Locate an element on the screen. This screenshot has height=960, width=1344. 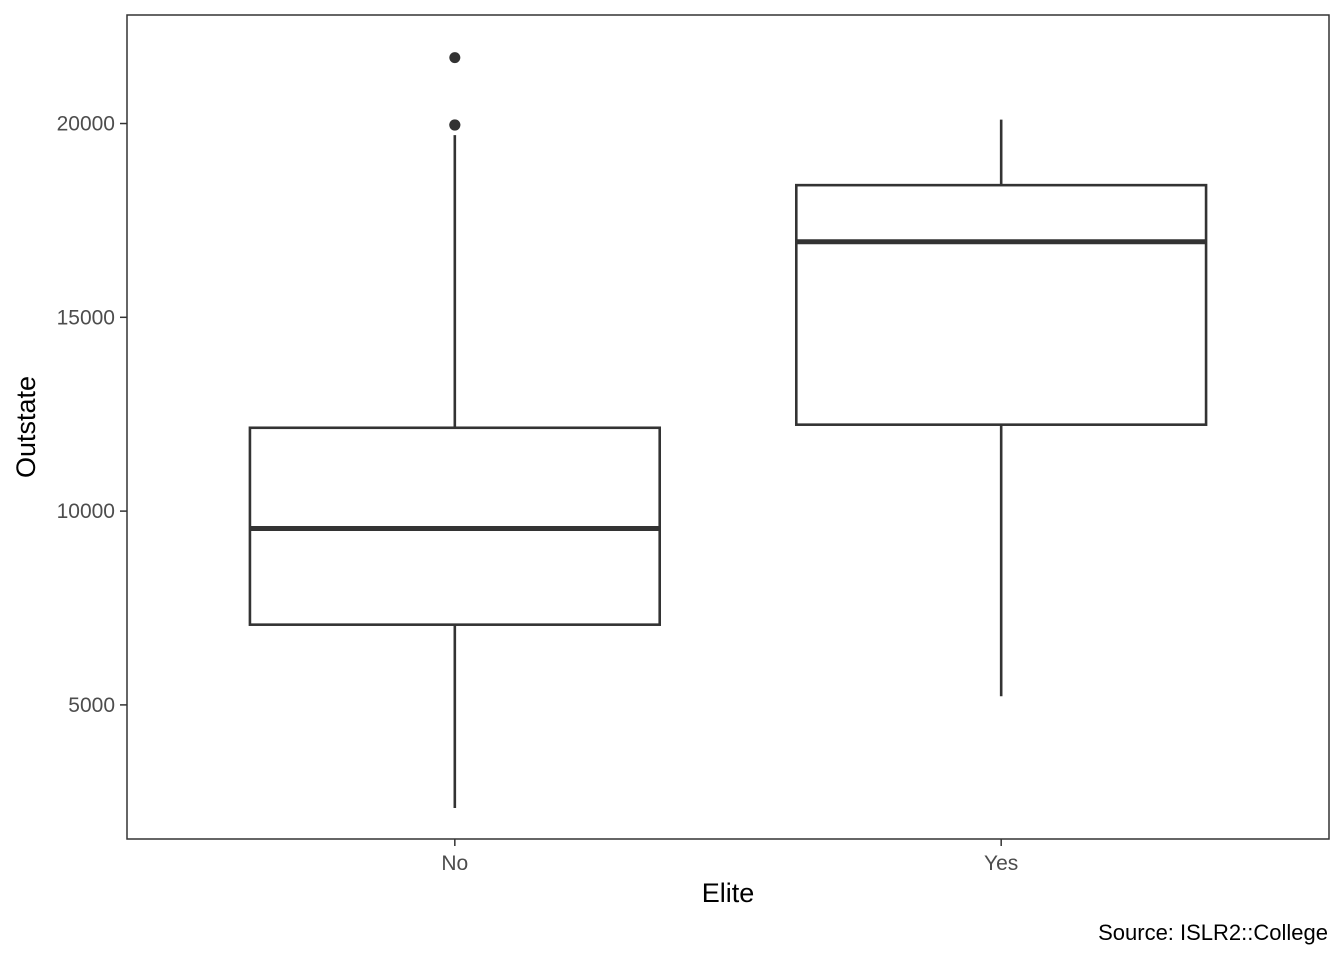
y-axis: 5000 10000 15000 20000 is located at coordinates (92, 415).